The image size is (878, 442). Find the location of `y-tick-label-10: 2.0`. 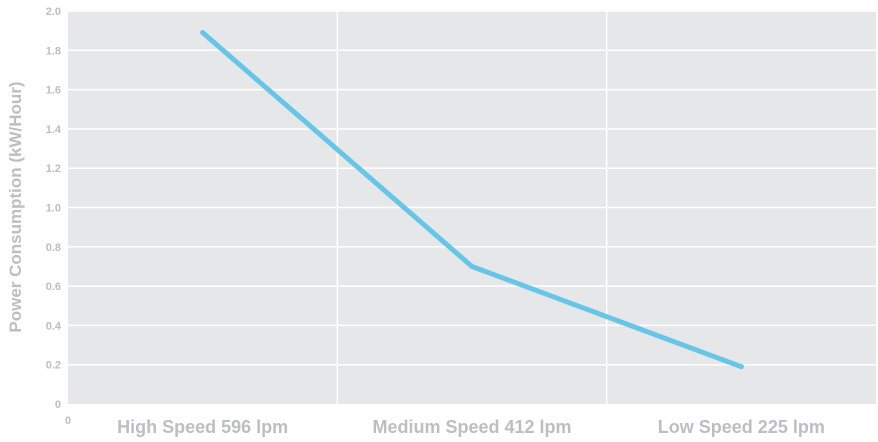

y-tick-label-10: 2.0 is located at coordinates (53, 12).